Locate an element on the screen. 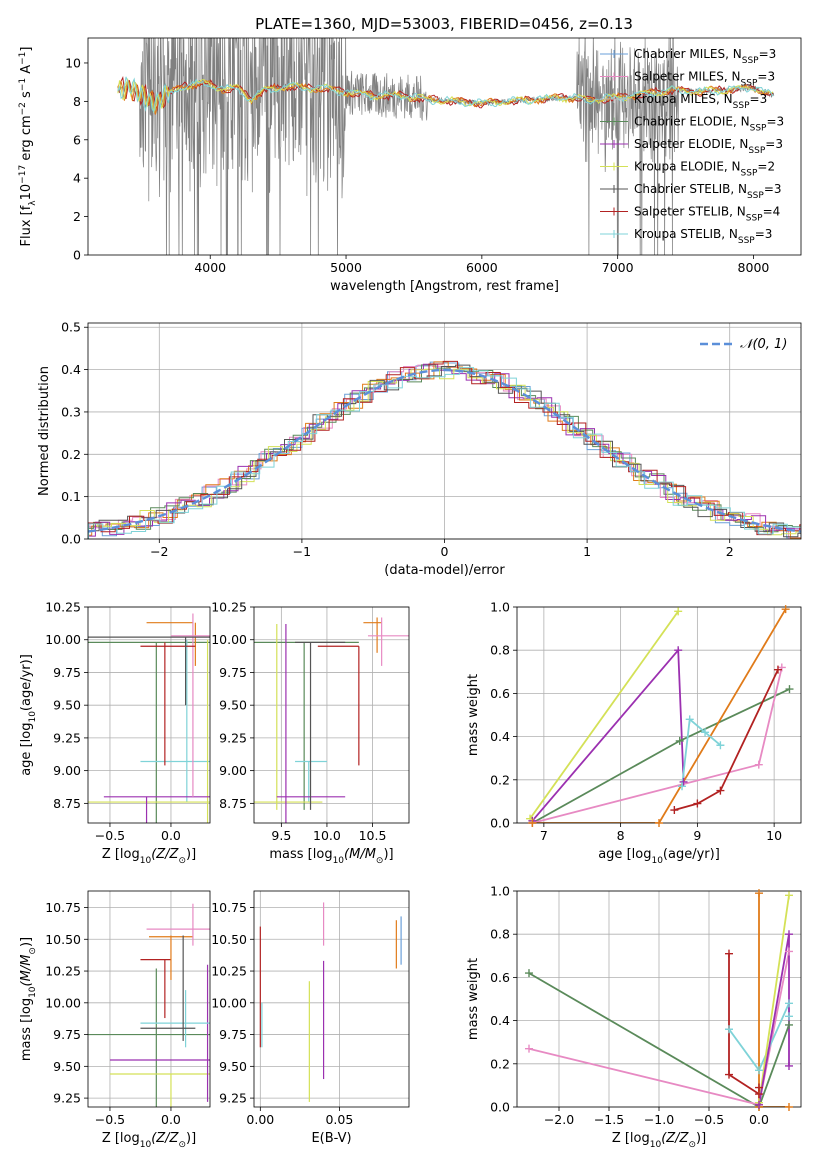 The height and width of the screenshot is (1170, 819). y-axis-label: age [log10(age/yr)] is located at coordinates (28, 715).